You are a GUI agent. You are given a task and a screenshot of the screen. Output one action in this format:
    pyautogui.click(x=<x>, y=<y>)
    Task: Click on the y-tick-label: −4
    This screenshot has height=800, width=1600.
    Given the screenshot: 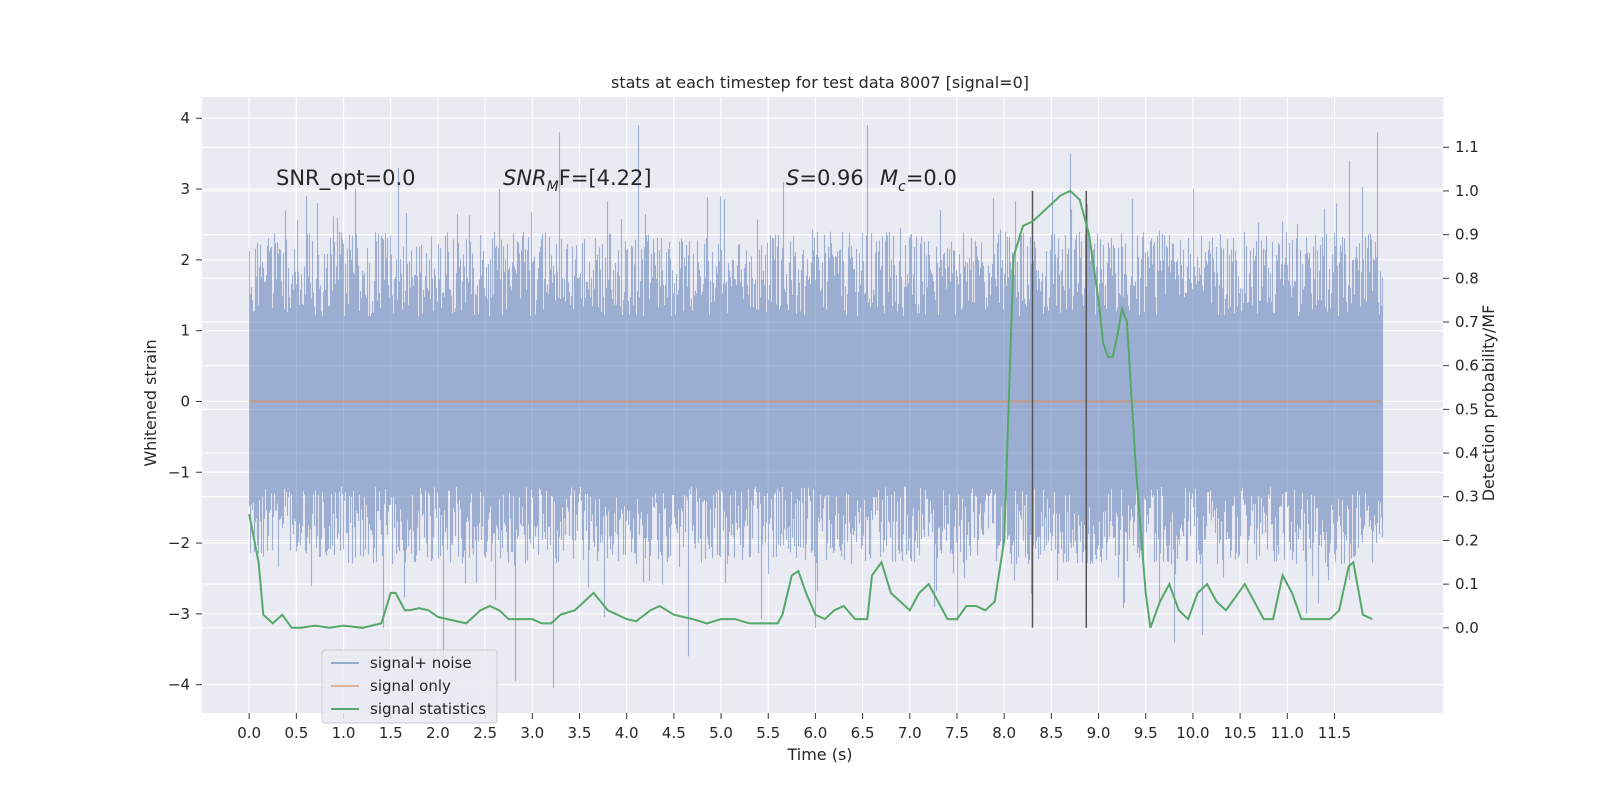 What is the action you would take?
    pyautogui.click(x=179, y=685)
    